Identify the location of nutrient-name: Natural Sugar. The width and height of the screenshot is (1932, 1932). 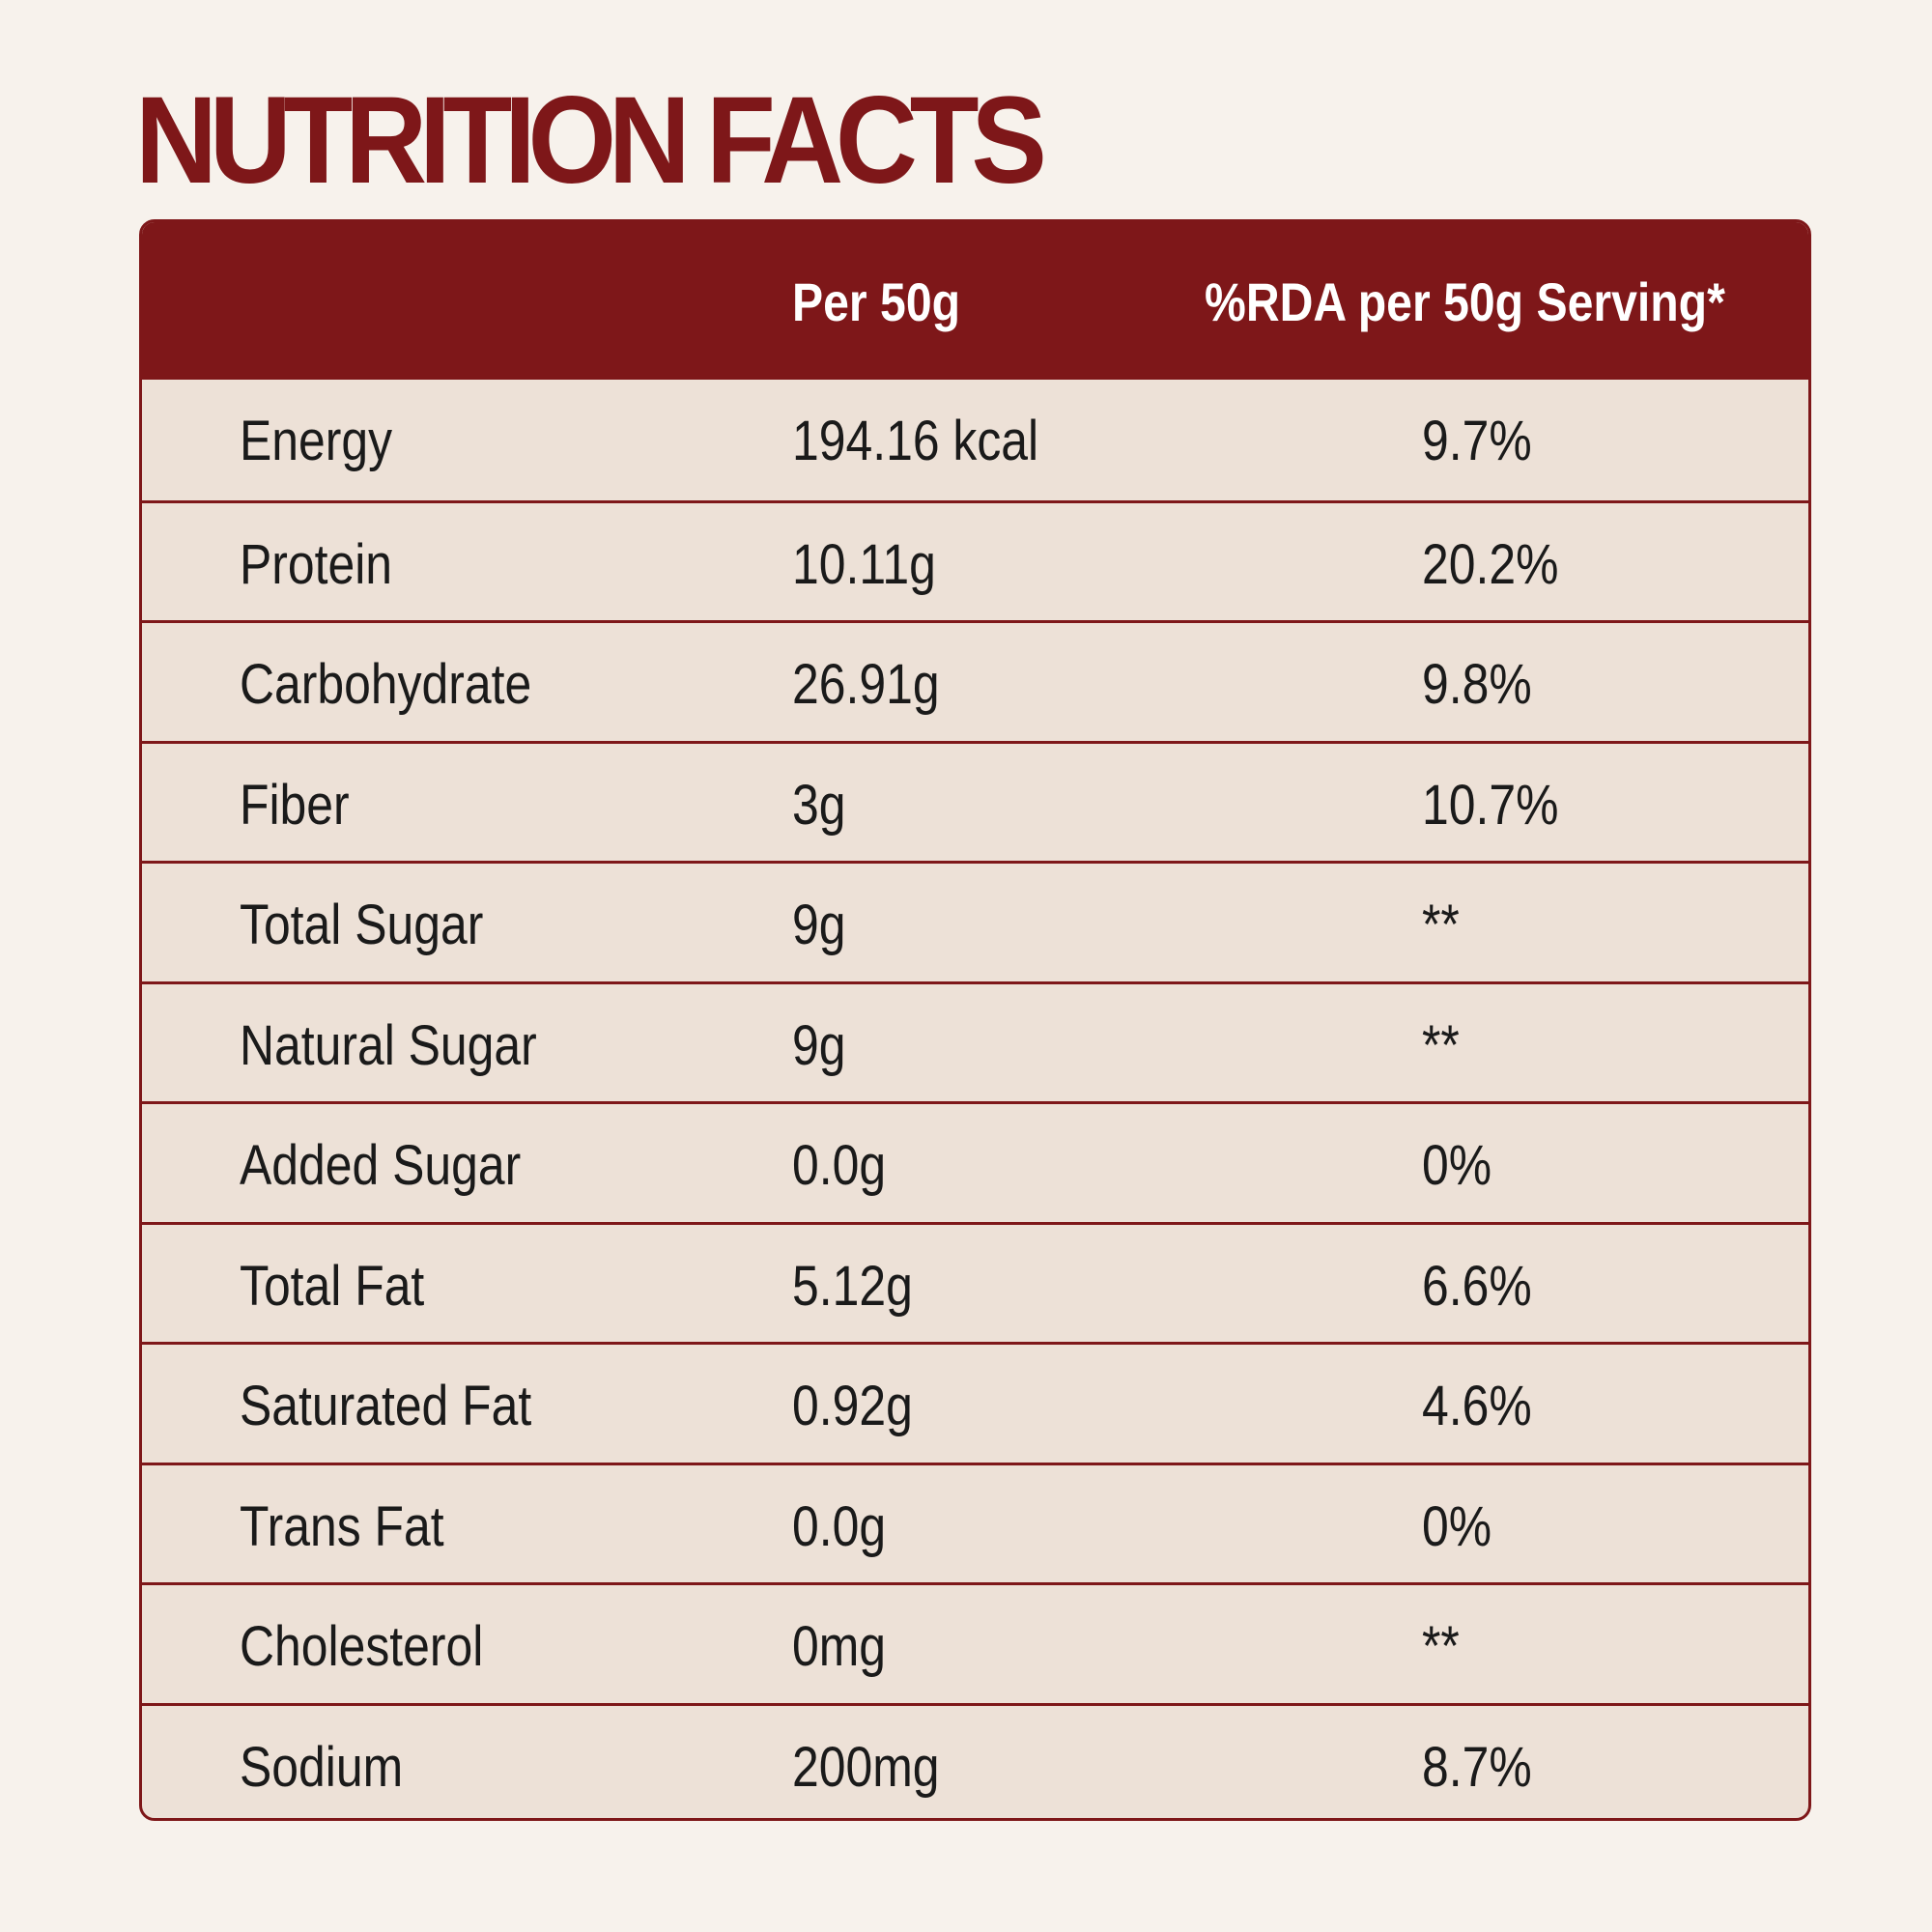
(388, 1045).